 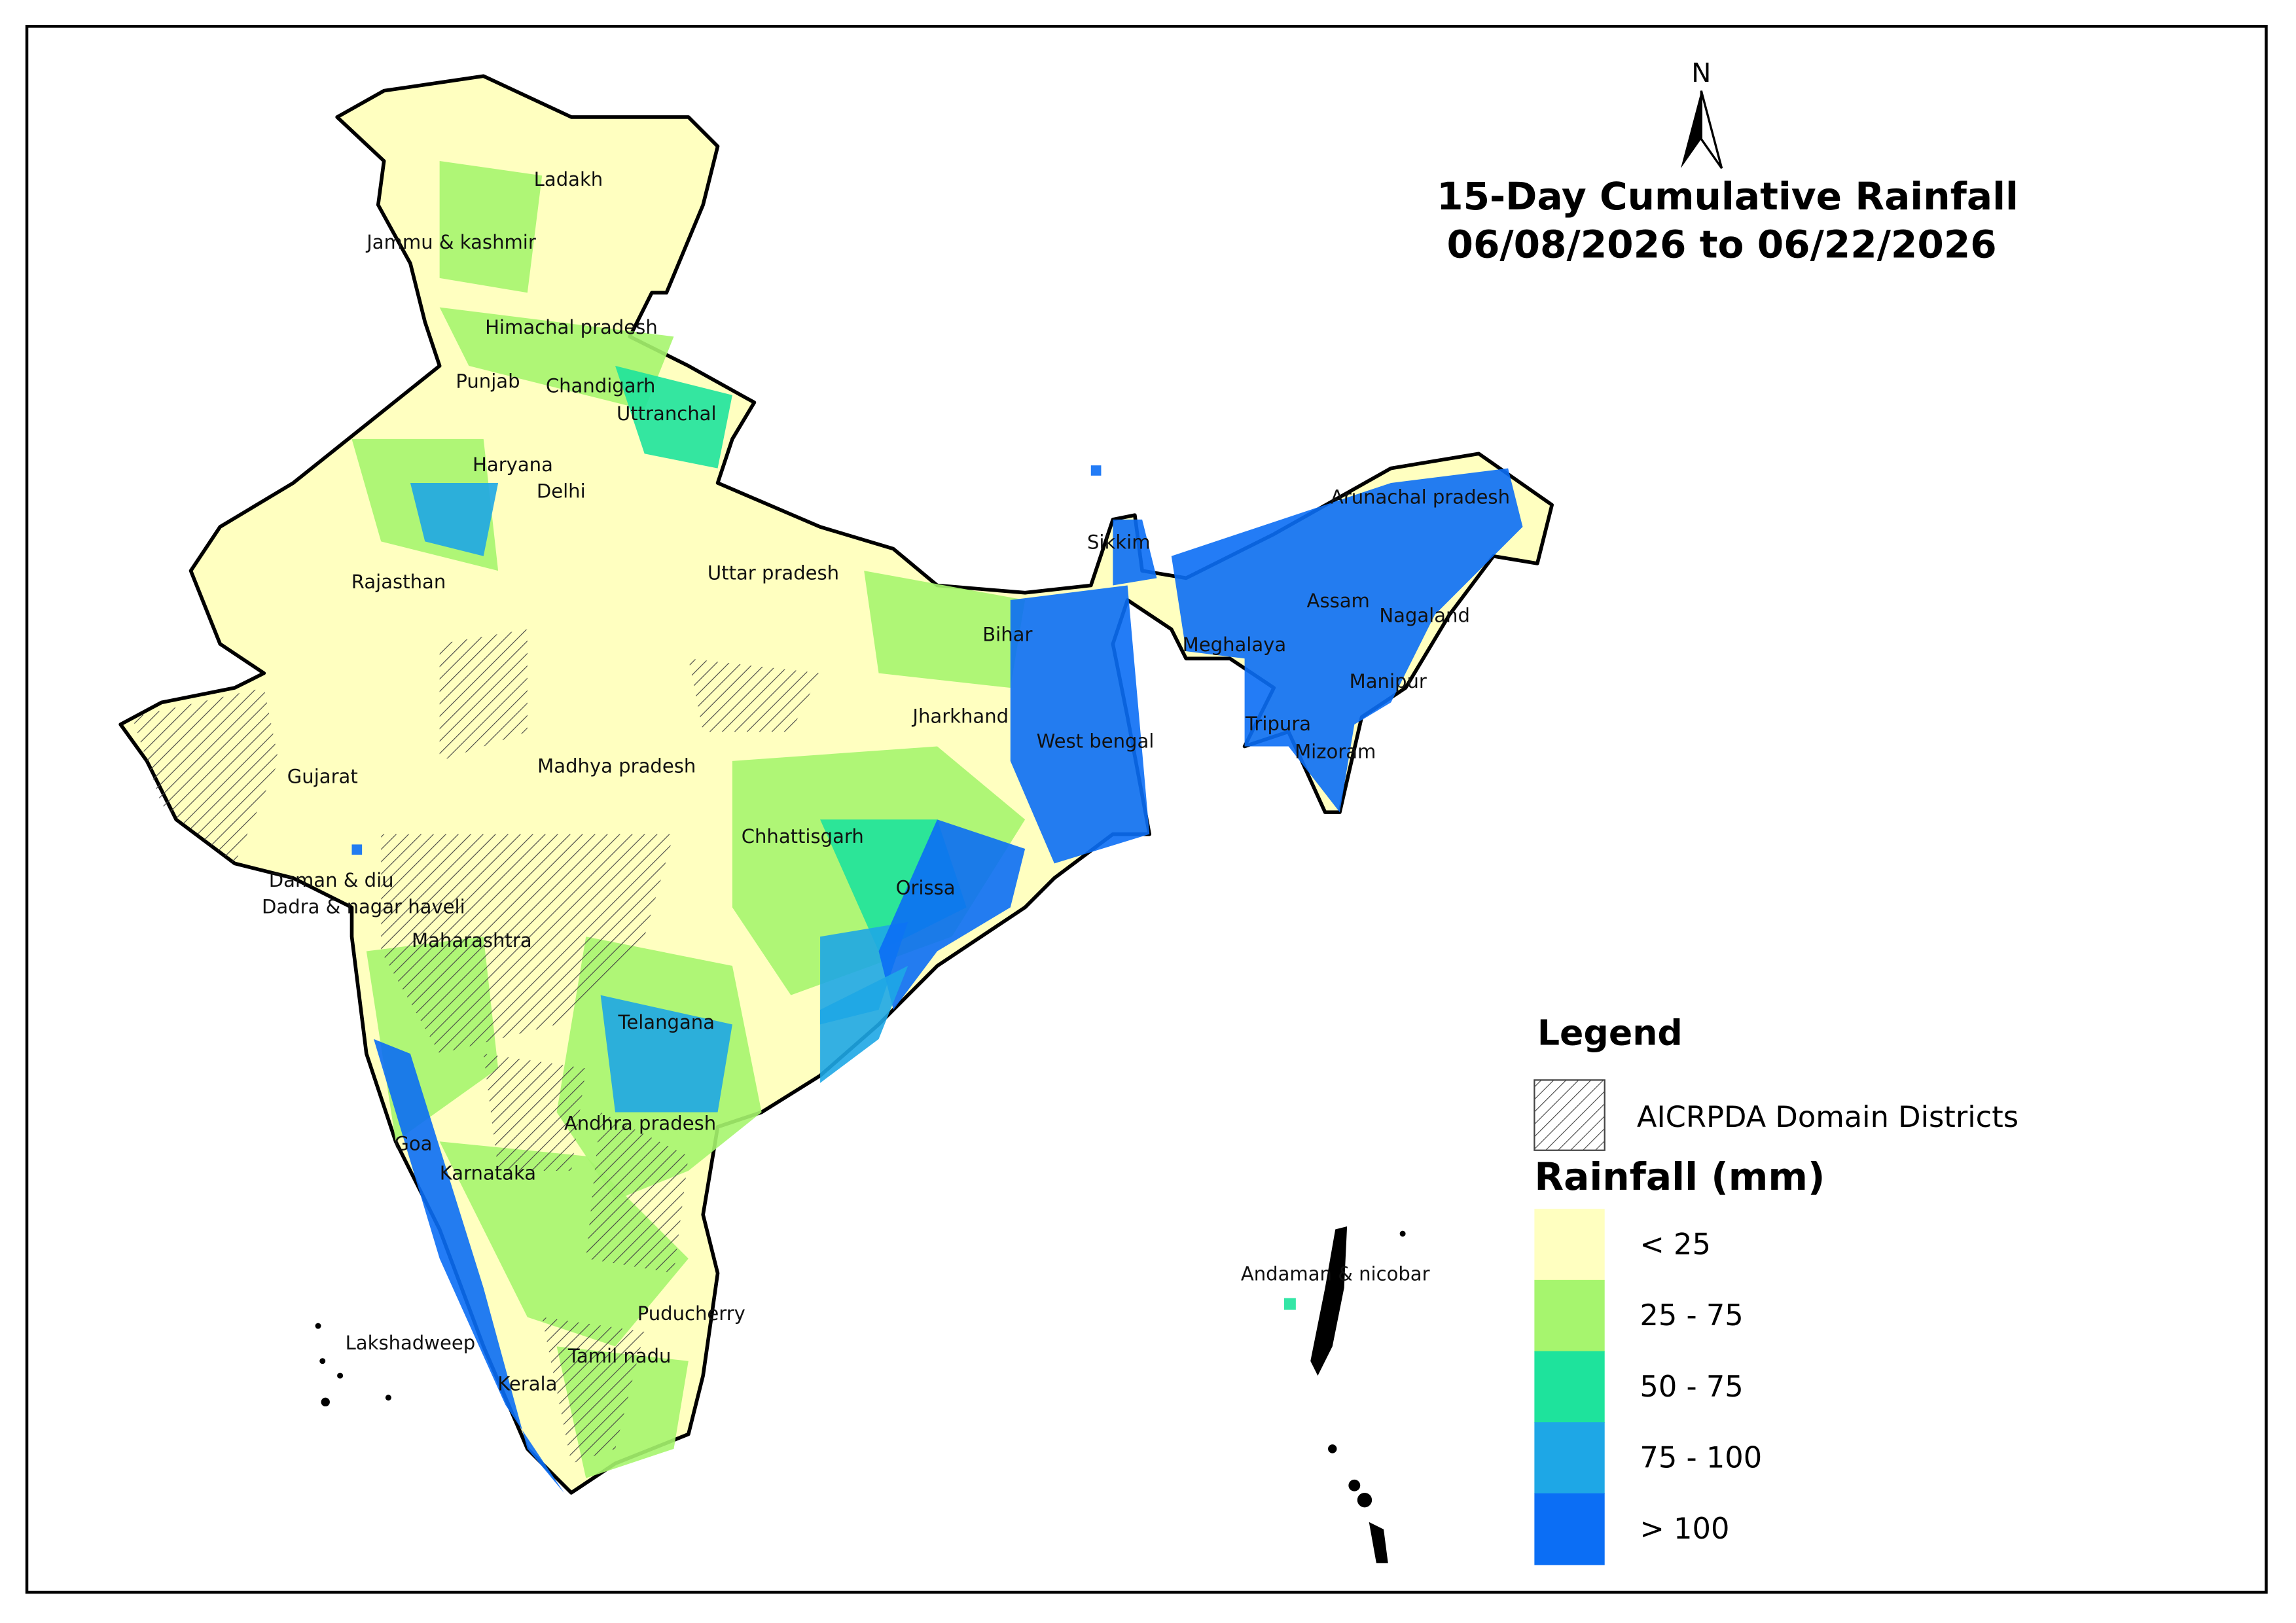 What do you see at coordinates (1119, 542) in the screenshot?
I see `region-label: Sikkim` at bounding box center [1119, 542].